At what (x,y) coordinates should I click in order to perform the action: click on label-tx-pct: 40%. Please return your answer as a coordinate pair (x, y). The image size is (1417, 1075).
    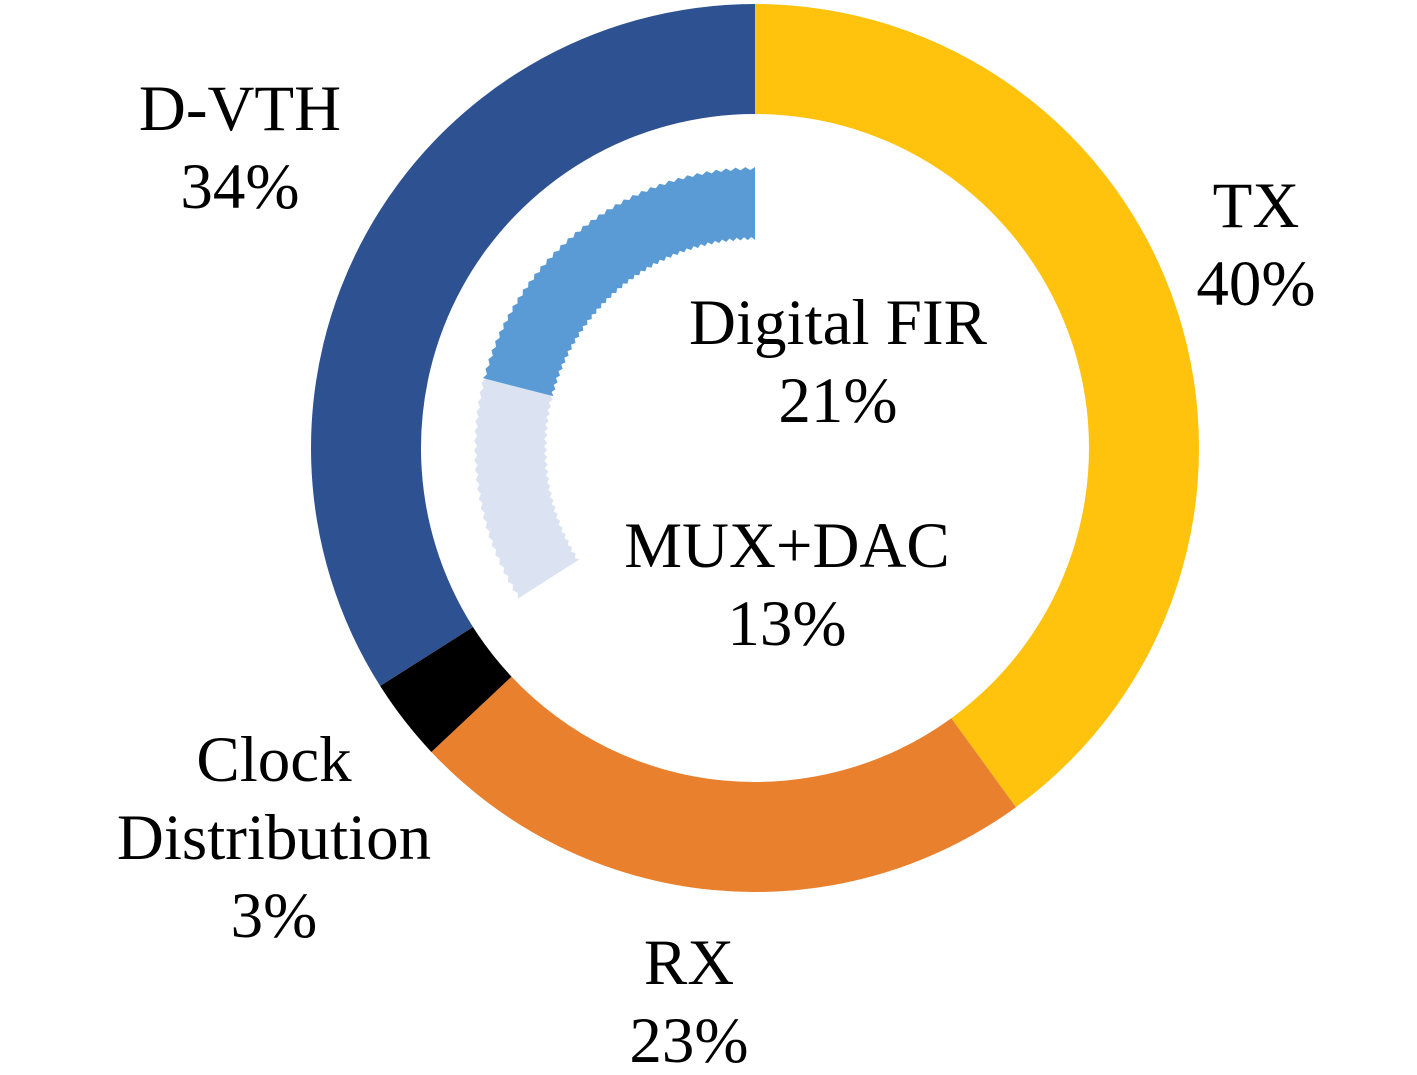
    Looking at the image, I should click on (1256, 284).